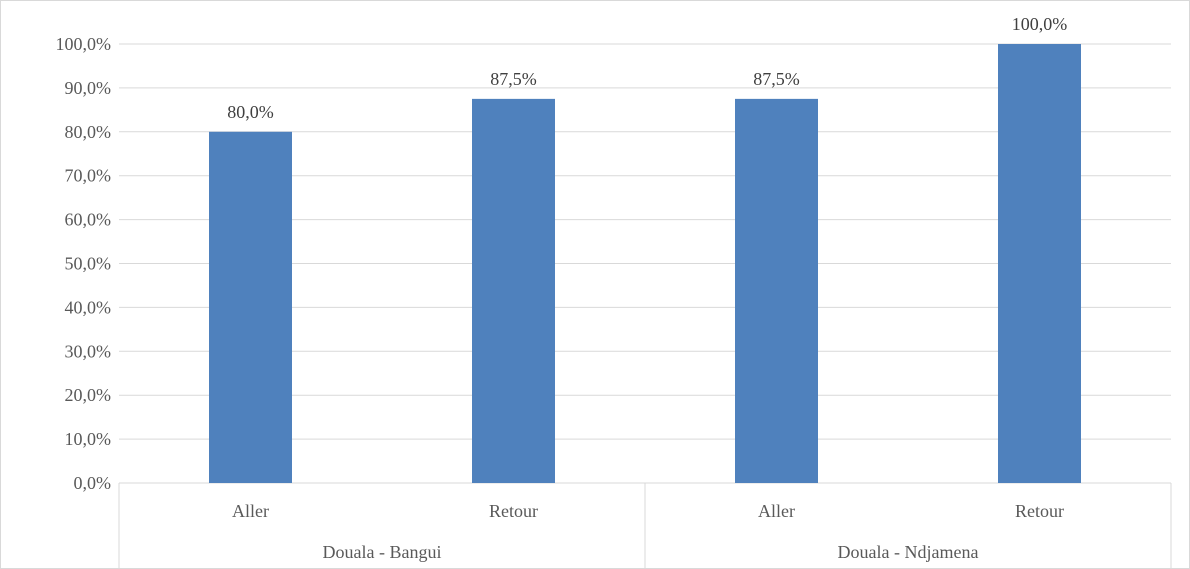 Image resolution: width=1190 pixels, height=569 pixels. Describe the element at coordinates (1040, 24) in the screenshot. I see `data-label: 100,0%` at that location.